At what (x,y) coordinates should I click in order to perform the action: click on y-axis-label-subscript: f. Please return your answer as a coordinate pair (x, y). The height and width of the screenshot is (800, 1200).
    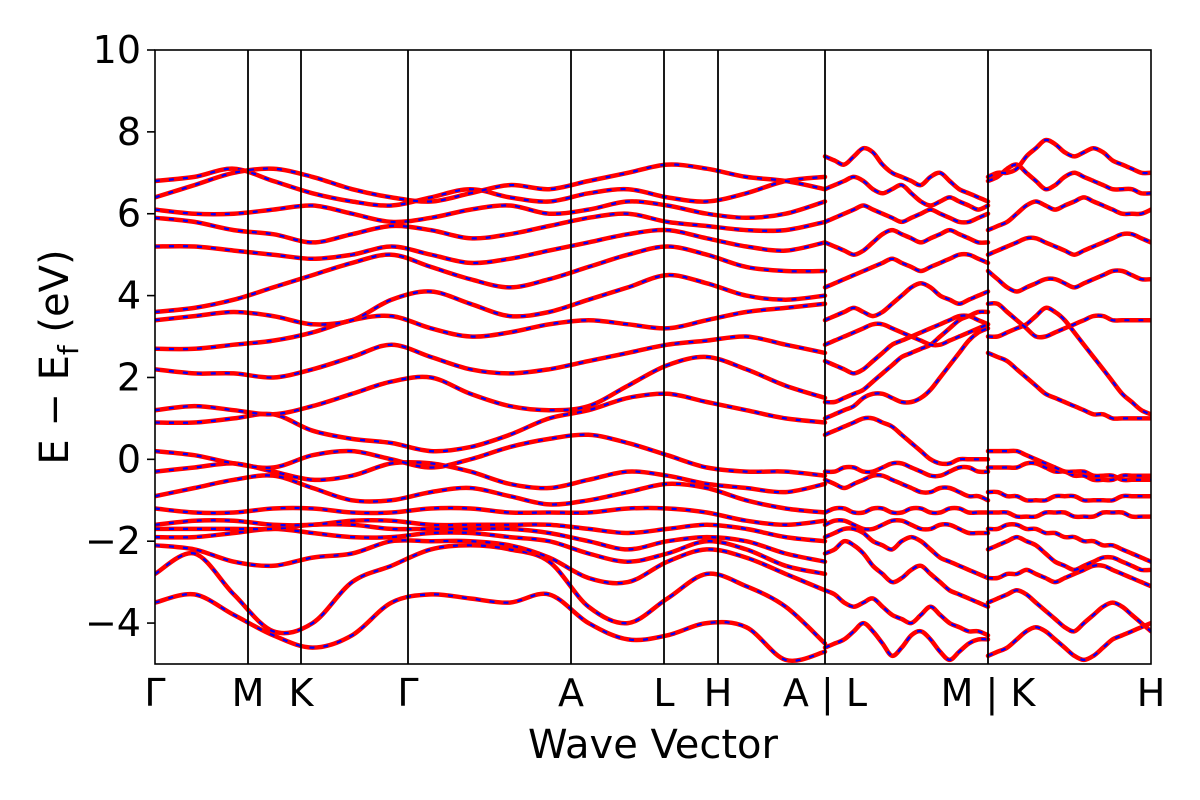
    Looking at the image, I should click on (68, 349).